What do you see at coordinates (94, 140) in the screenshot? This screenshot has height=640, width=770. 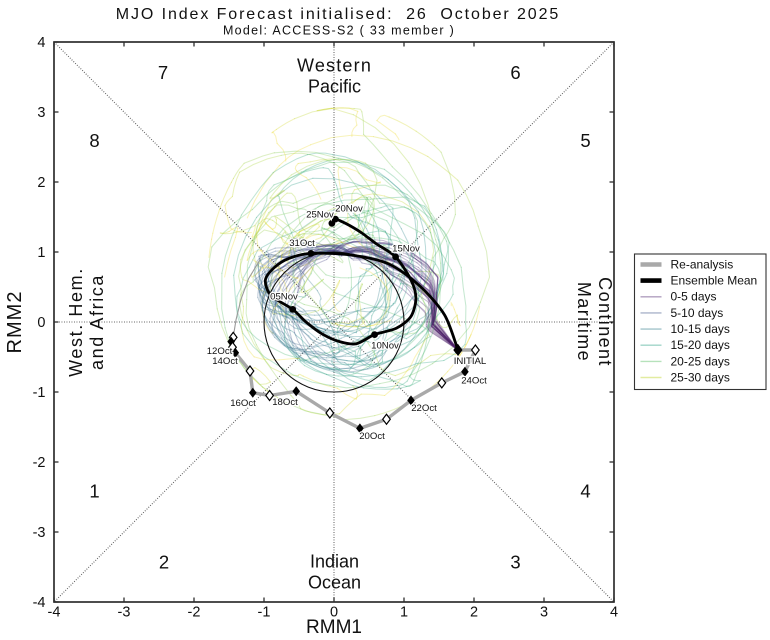 I see `svg-text: 8` at bounding box center [94, 140].